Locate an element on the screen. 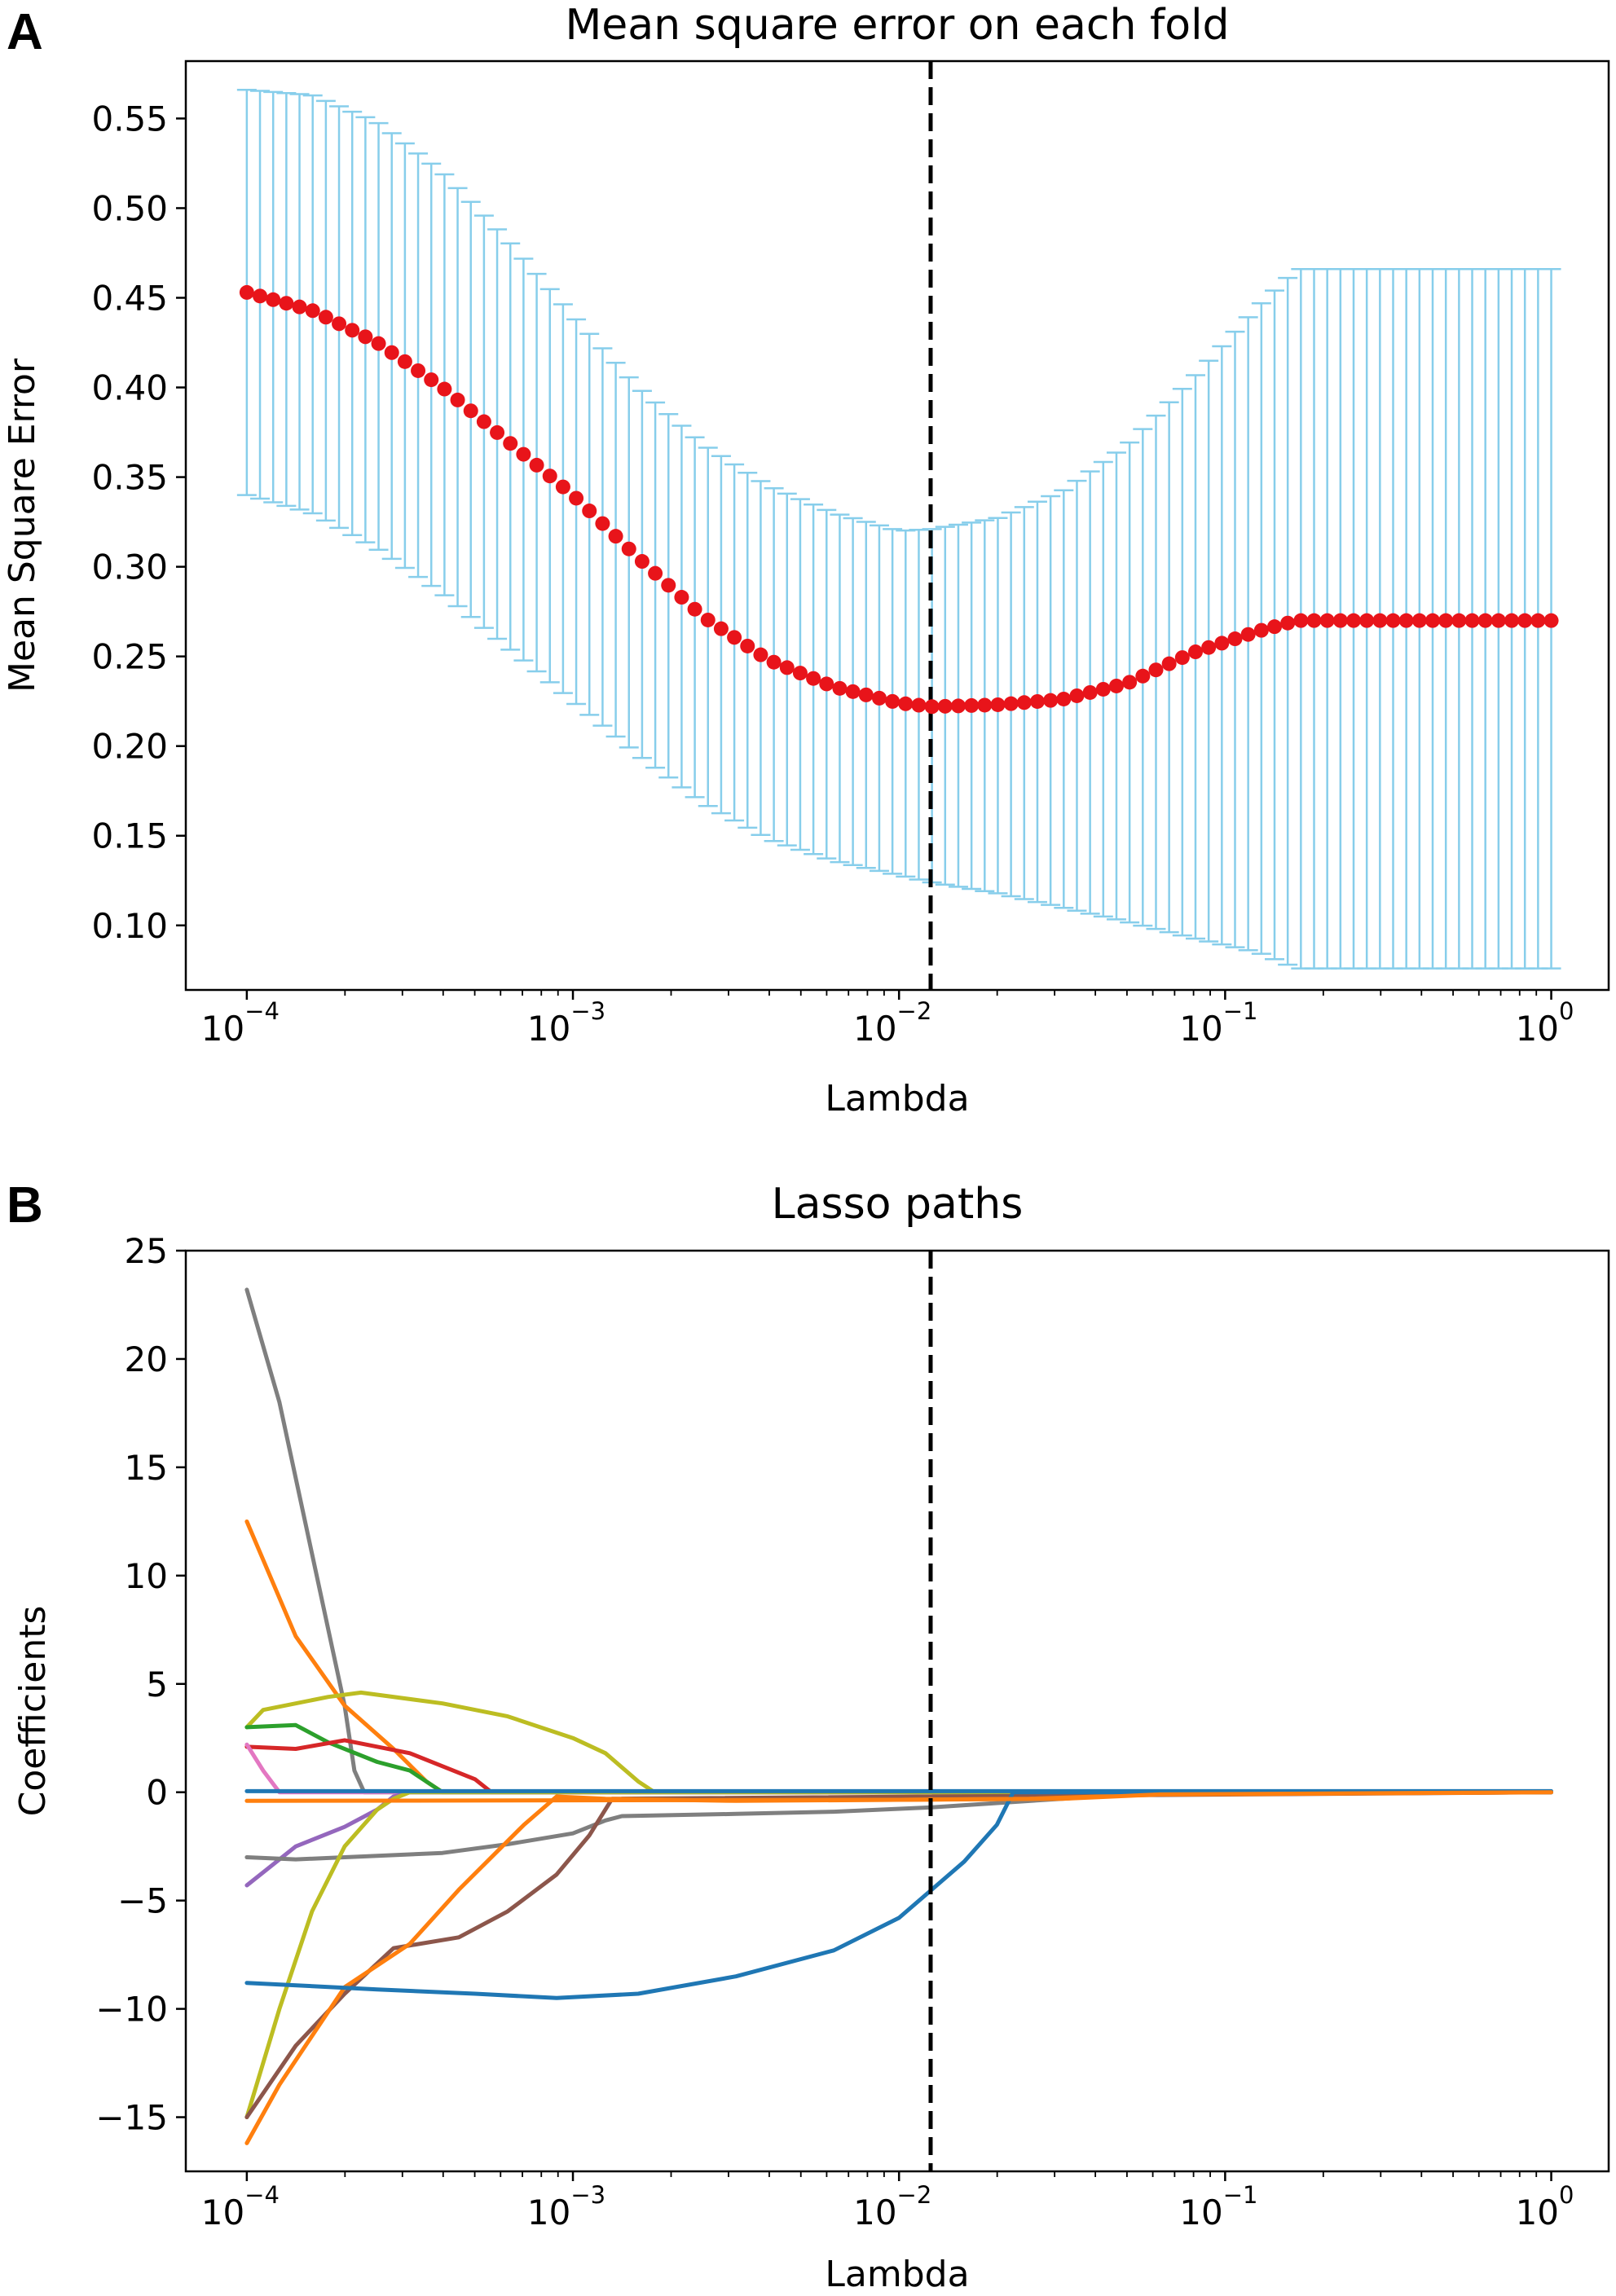 This screenshot has width=1616, height=2296. panel-b-ytick-label: −15 is located at coordinates (131, 2118).